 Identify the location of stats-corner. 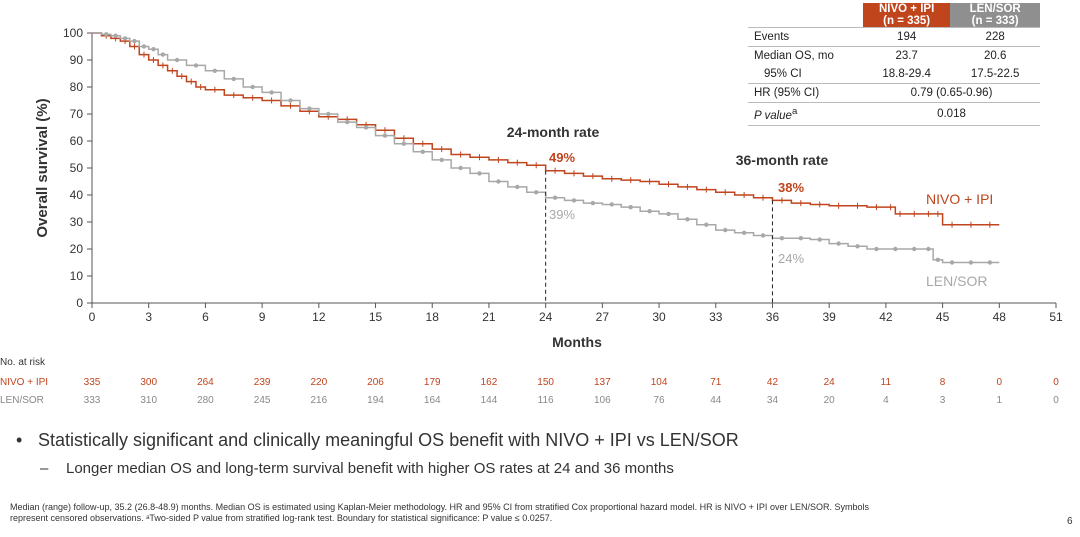
(805, 15).